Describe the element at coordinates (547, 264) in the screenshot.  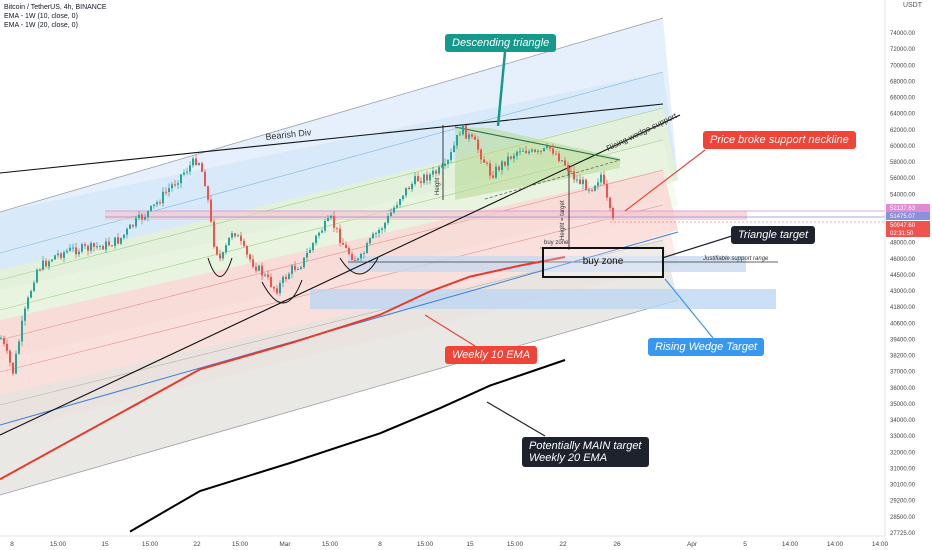
I see `justifiable-support-zone` at that location.